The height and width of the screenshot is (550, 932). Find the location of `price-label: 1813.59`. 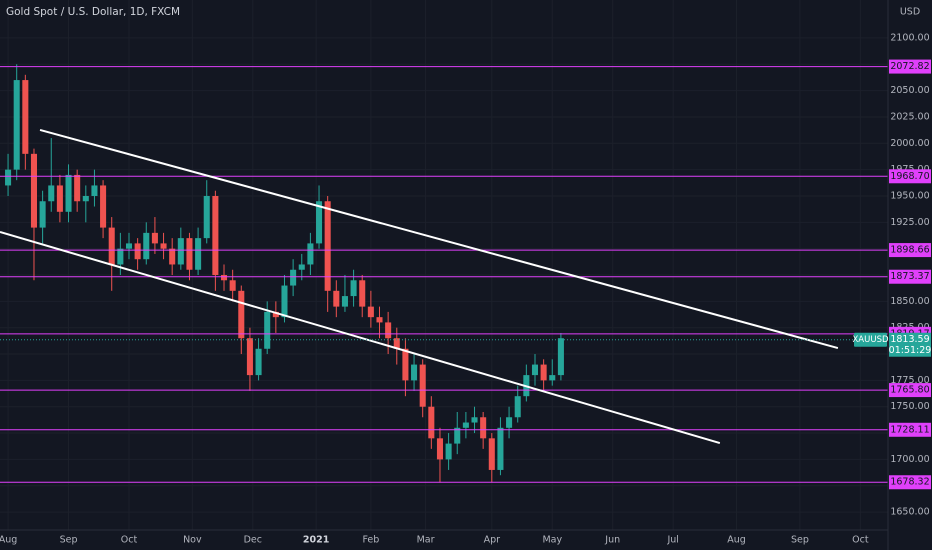

price-label: 1813.59 is located at coordinates (909, 339).